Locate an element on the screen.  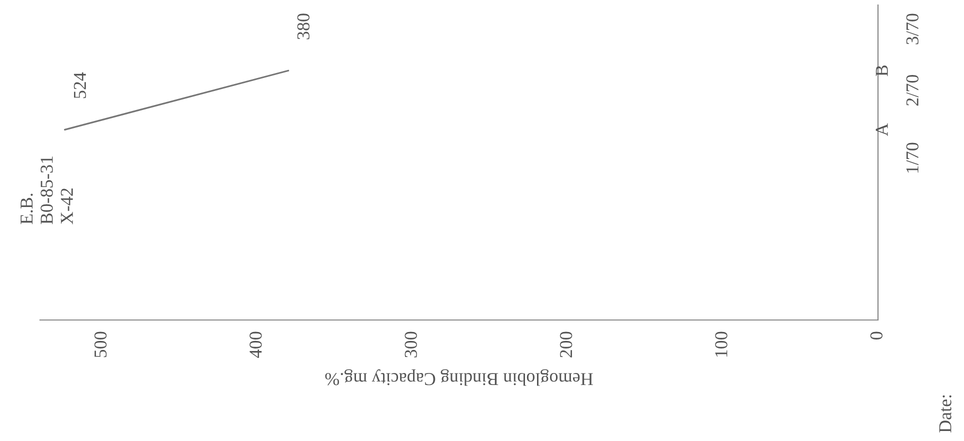
data-label: 380 is located at coordinates (303, 27).